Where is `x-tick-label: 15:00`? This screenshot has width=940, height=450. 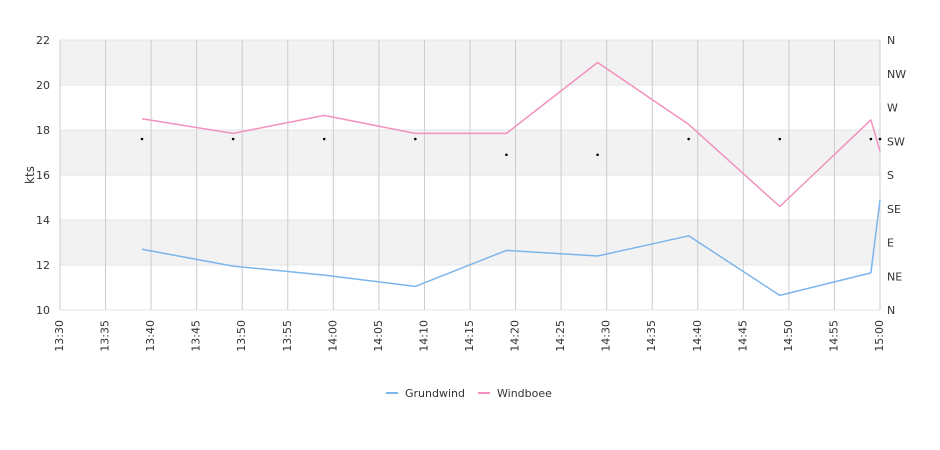 x-tick-label: 15:00 is located at coordinates (879, 336).